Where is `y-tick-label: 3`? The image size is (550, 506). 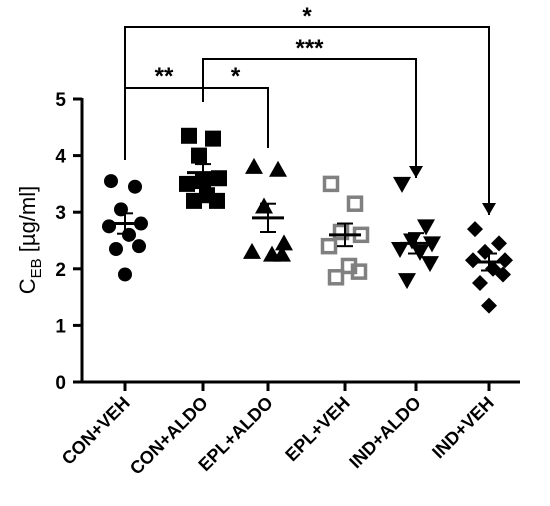 y-tick-label: 3 is located at coordinates (60, 213).